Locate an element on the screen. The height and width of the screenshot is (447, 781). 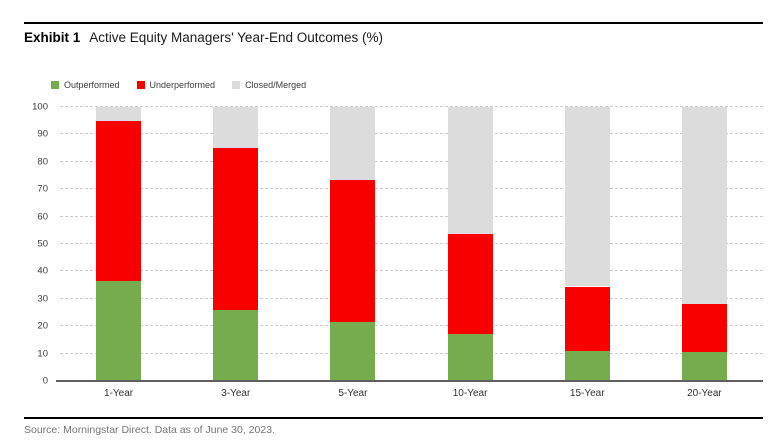
chart-legend: Outperformed Underperformed Closed/Merged is located at coordinates (187, 85).